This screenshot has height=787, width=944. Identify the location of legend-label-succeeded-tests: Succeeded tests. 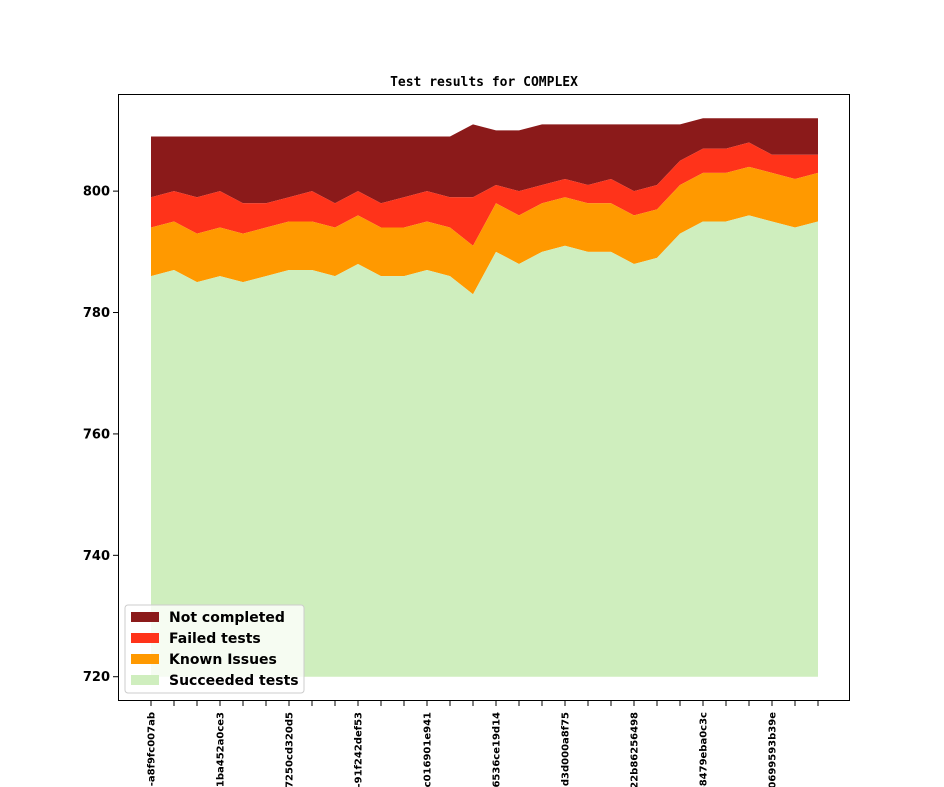
(234, 681).